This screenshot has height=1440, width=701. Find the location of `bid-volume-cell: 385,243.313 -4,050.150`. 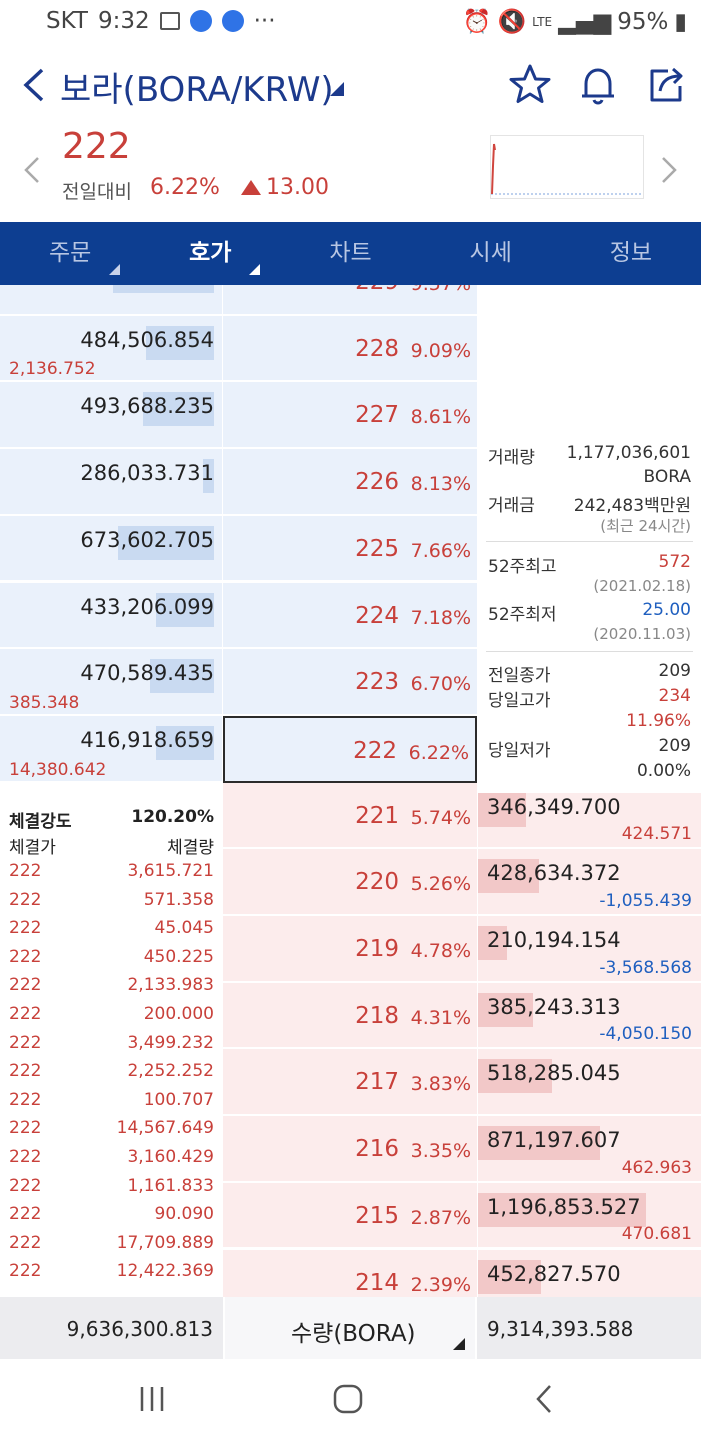

bid-volume-cell: 385,243.313 -4,050.150 is located at coordinates (589, 1016).